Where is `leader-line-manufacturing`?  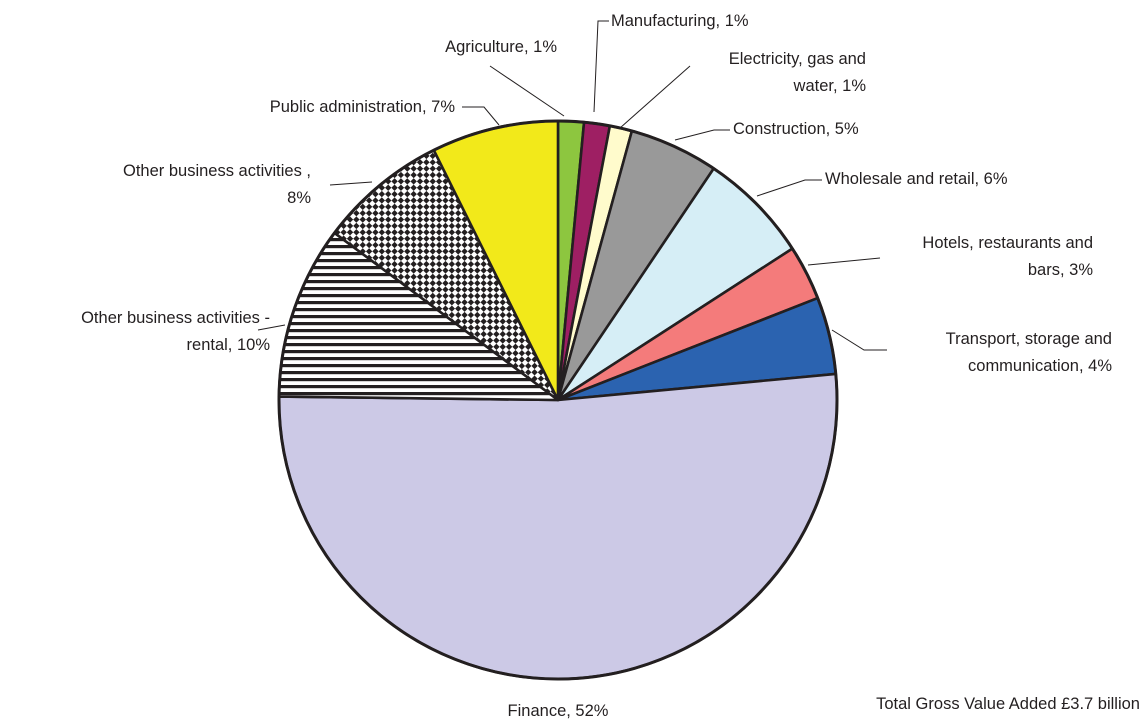
leader-line-manufacturing is located at coordinates (601, 66).